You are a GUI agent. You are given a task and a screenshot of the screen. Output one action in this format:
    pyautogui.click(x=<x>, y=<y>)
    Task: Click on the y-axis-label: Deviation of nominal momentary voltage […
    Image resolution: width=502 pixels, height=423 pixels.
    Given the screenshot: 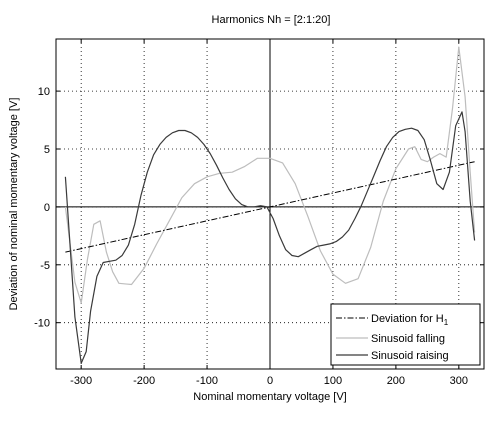 What is the action you would take?
    pyautogui.click(x=14, y=204)
    